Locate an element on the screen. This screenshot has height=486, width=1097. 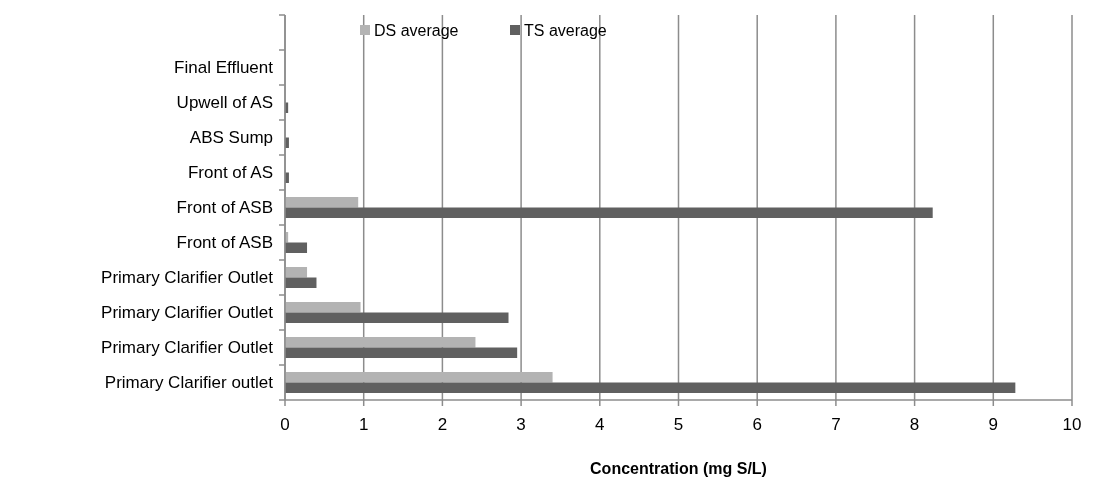
x-tick-label: 4 is located at coordinates (600, 424).